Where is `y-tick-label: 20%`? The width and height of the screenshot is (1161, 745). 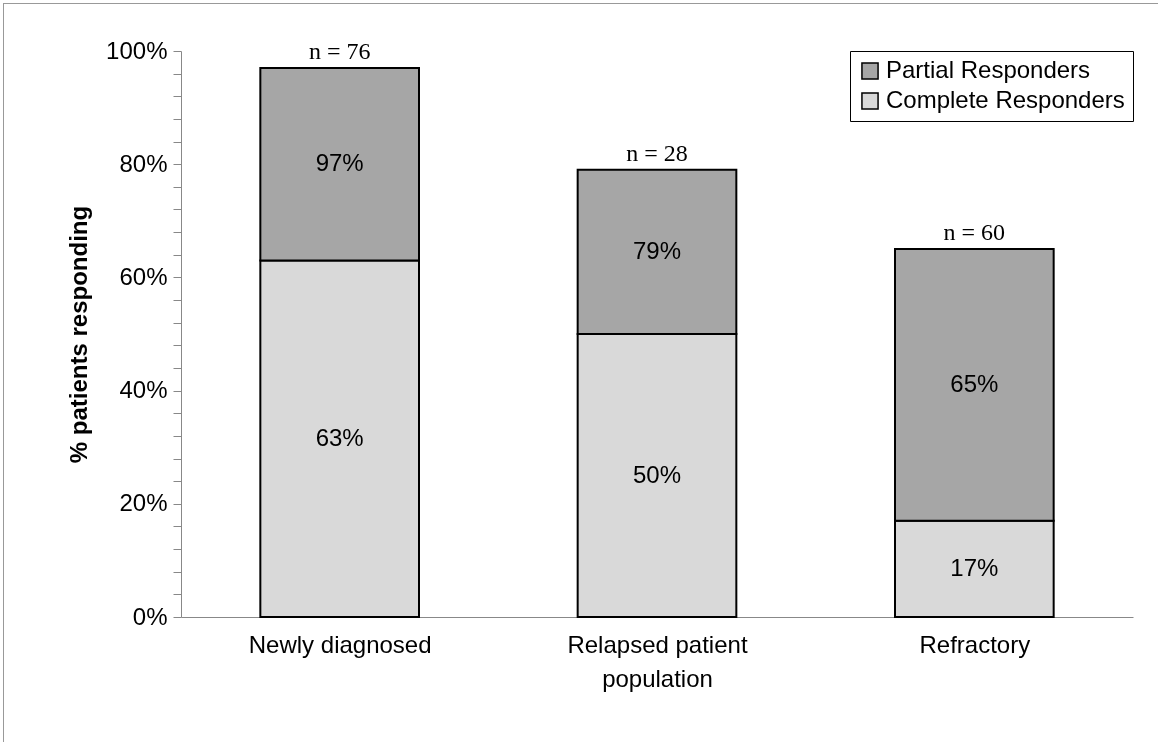
y-tick-label: 20% is located at coordinates (143, 503).